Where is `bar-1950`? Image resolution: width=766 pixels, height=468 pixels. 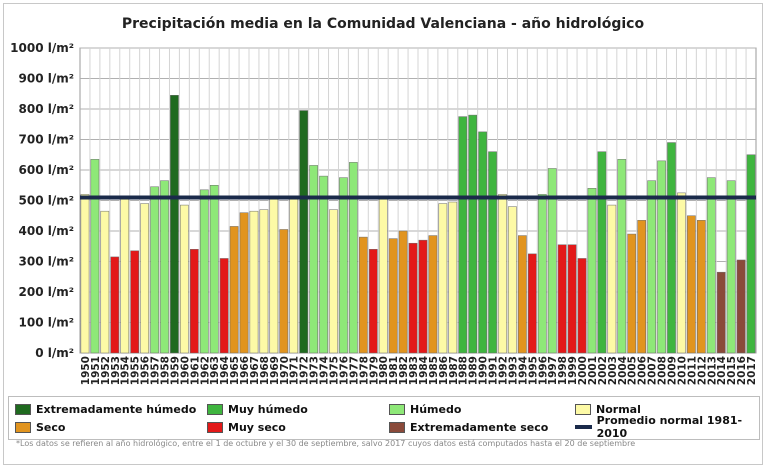 bar-1950 is located at coordinates (85, 274).